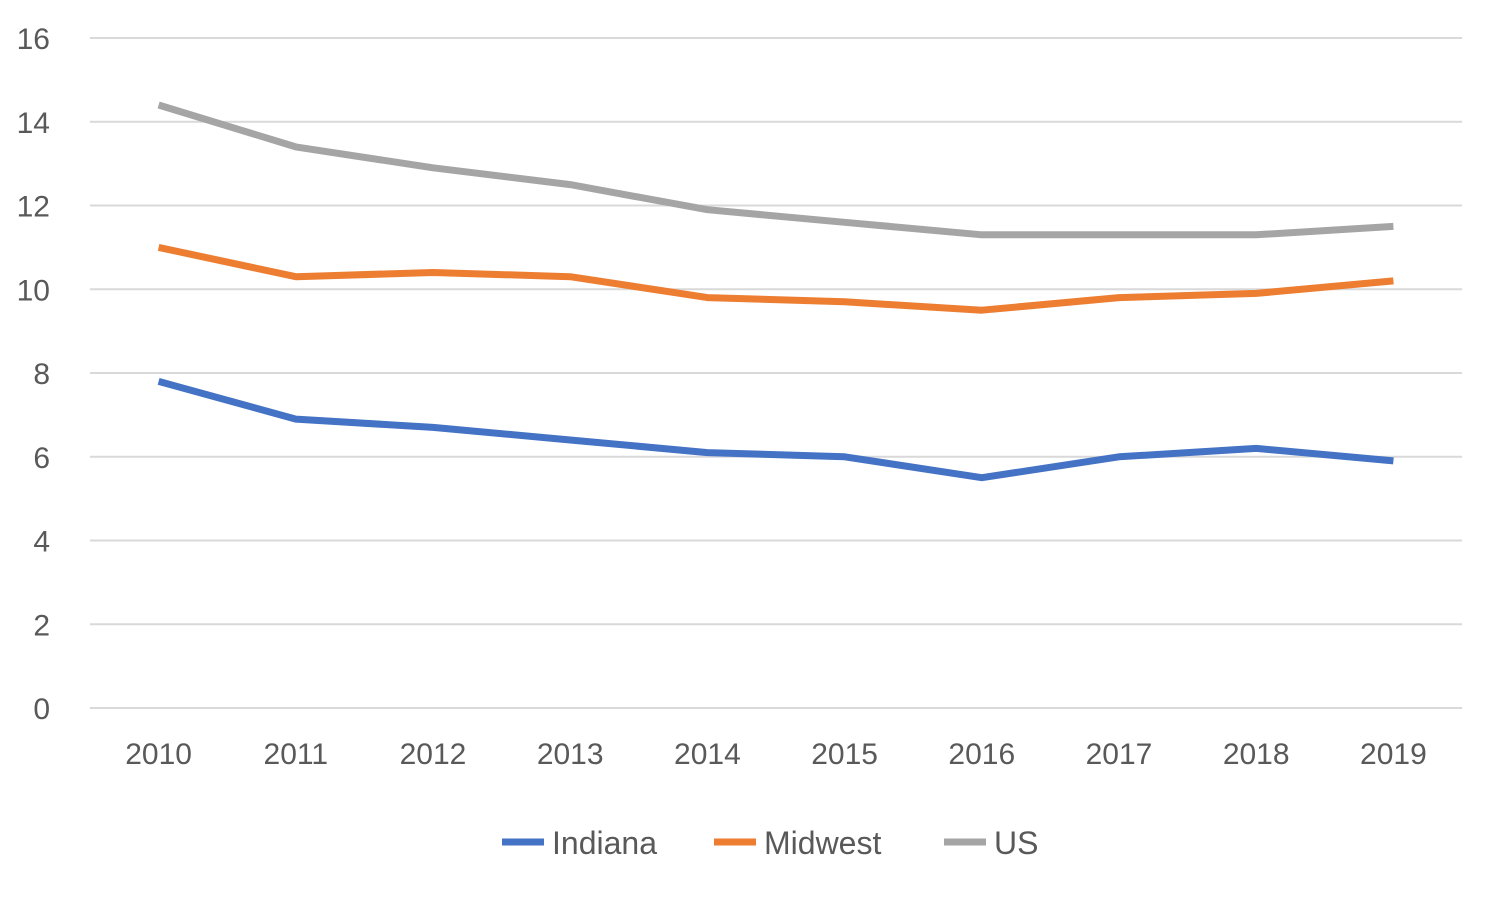 The height and width of the screenshot is (900, 1500). Describe the element at coordinates (775, 170) in the screenshot. I see `series-line-us` at that location.